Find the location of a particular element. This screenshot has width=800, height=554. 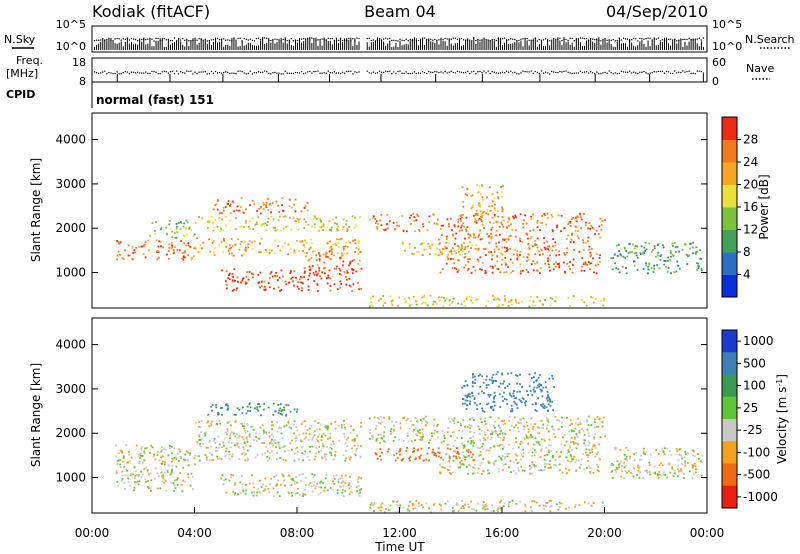

colorbar-tick-label: 1000 is located at coordinates (758, 341).